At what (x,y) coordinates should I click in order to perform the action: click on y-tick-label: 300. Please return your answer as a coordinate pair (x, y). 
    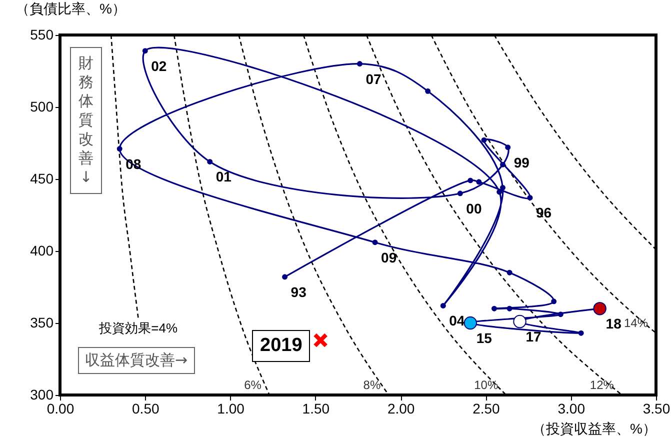
    Looking at the image, I should click on (42, 394).